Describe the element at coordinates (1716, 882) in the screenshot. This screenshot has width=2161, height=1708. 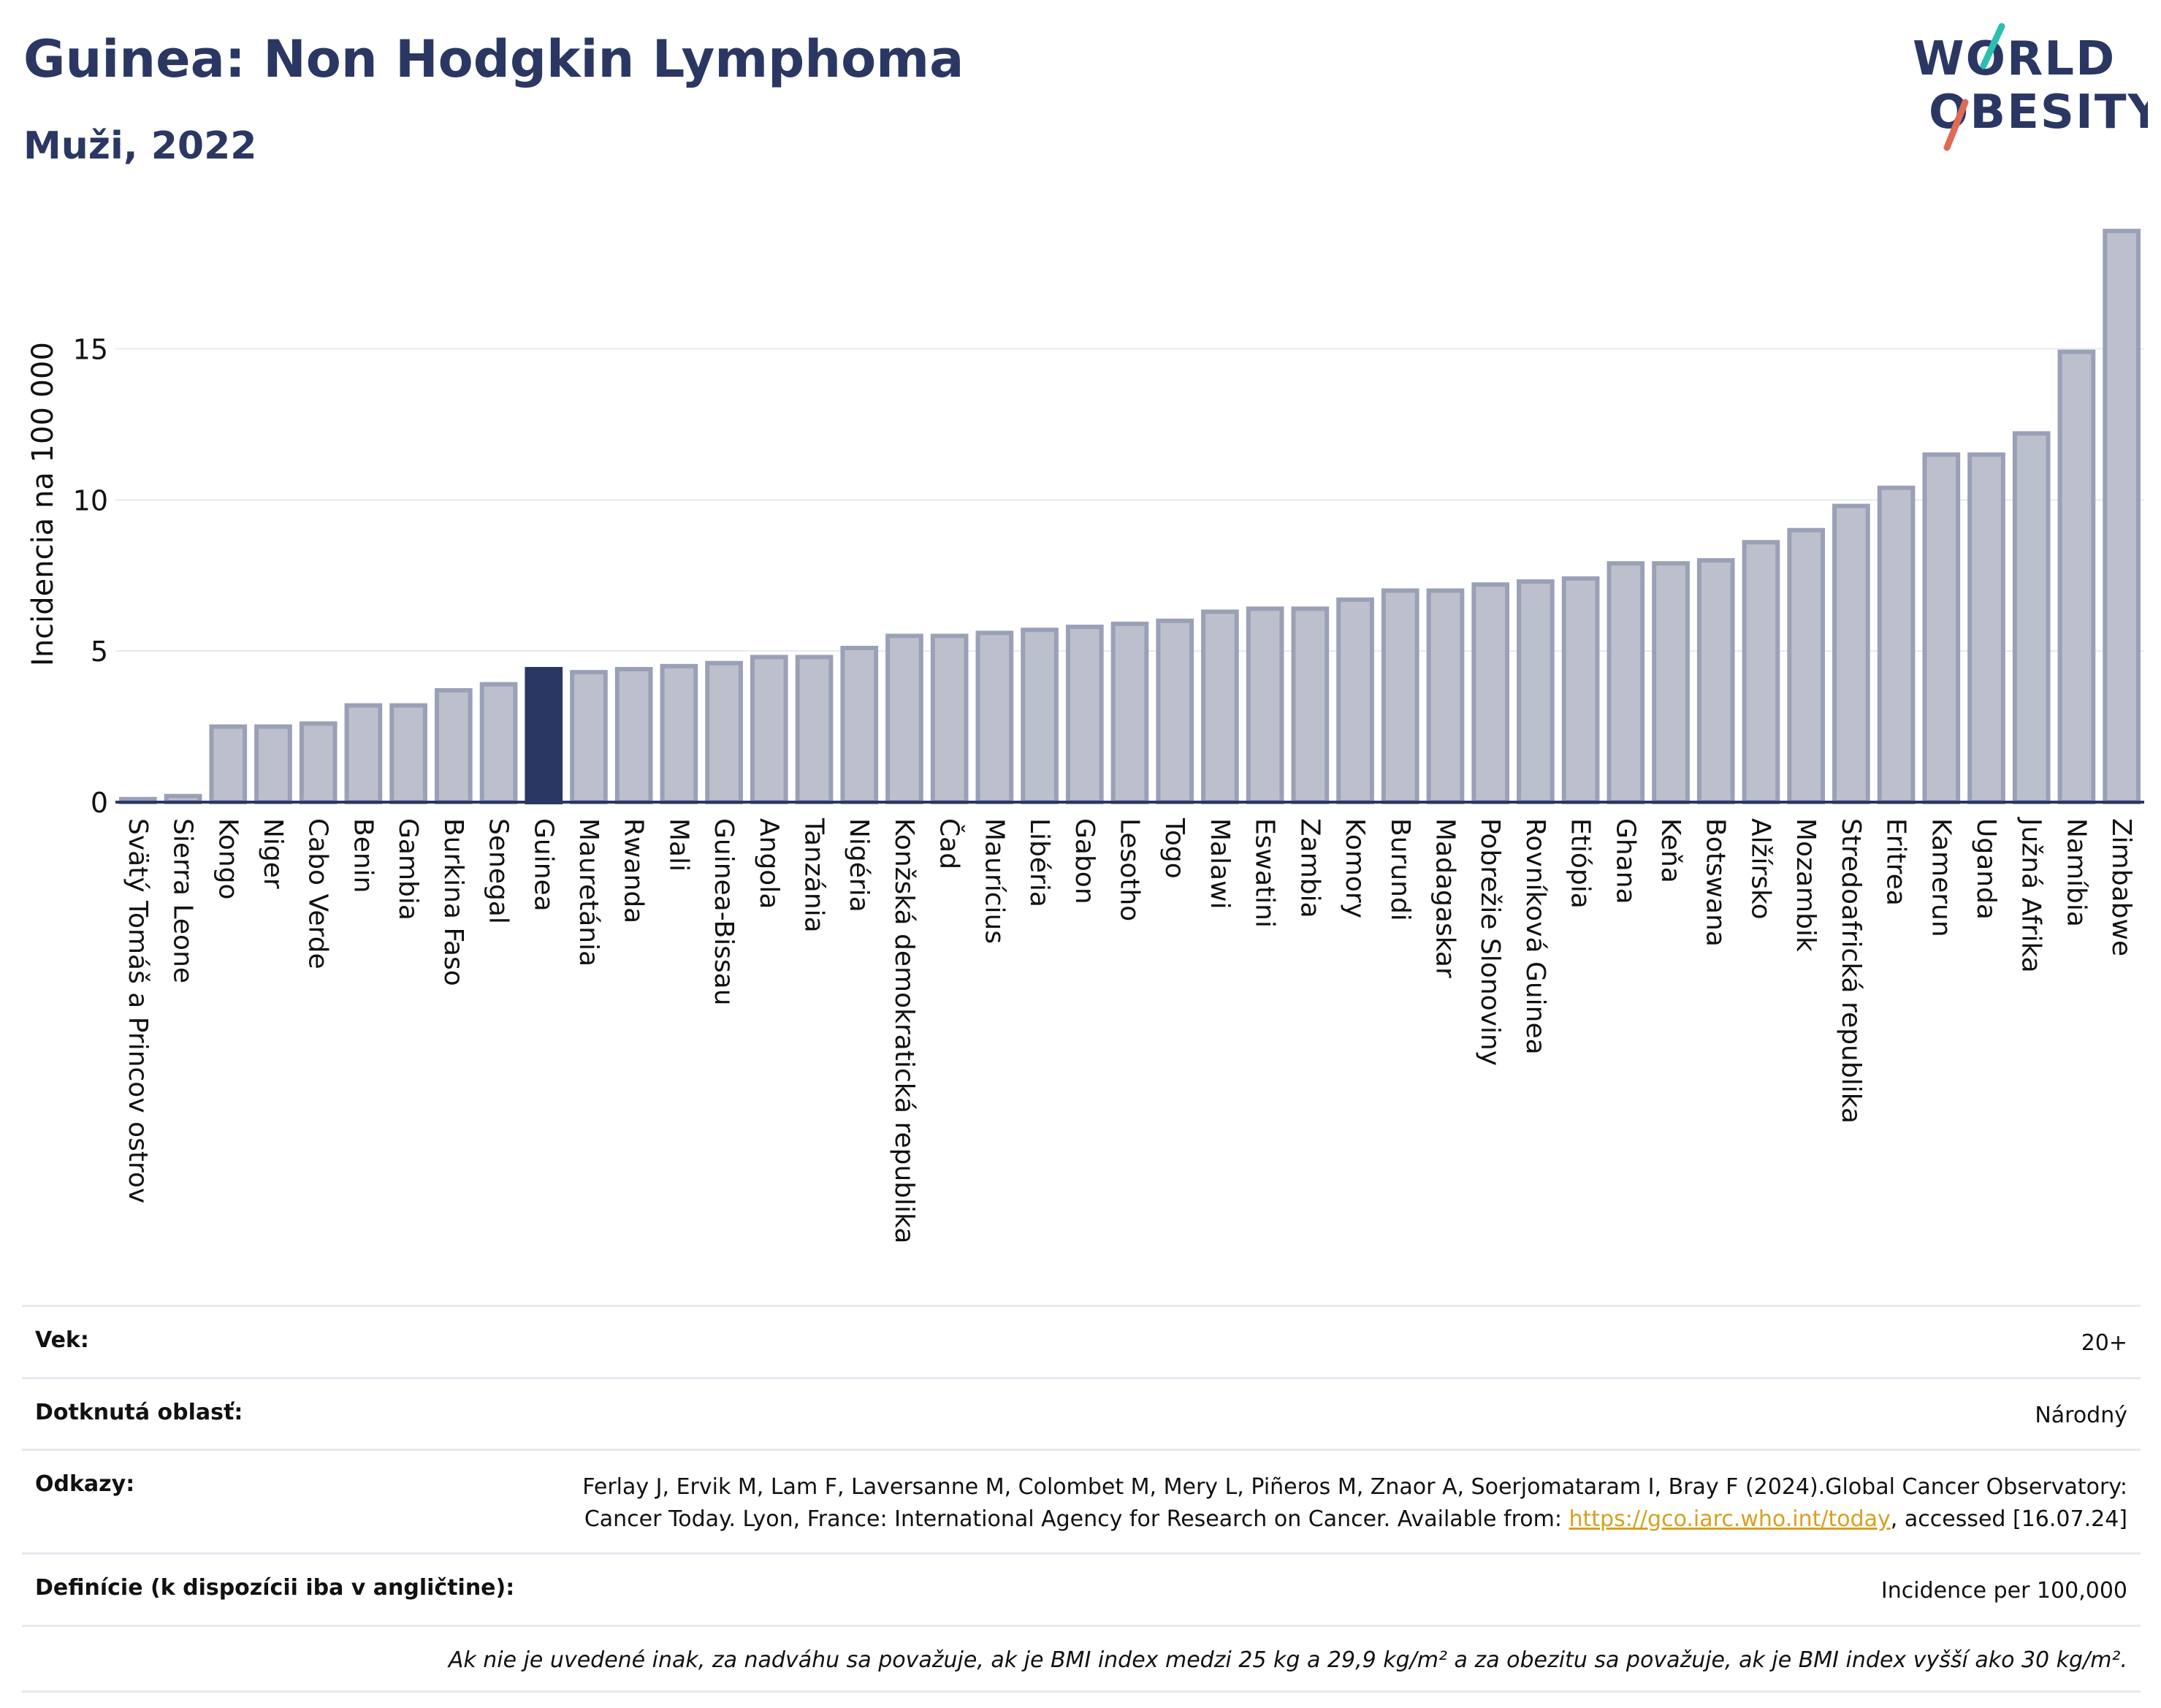
I see `x-tick-label: Botswana` at that location.